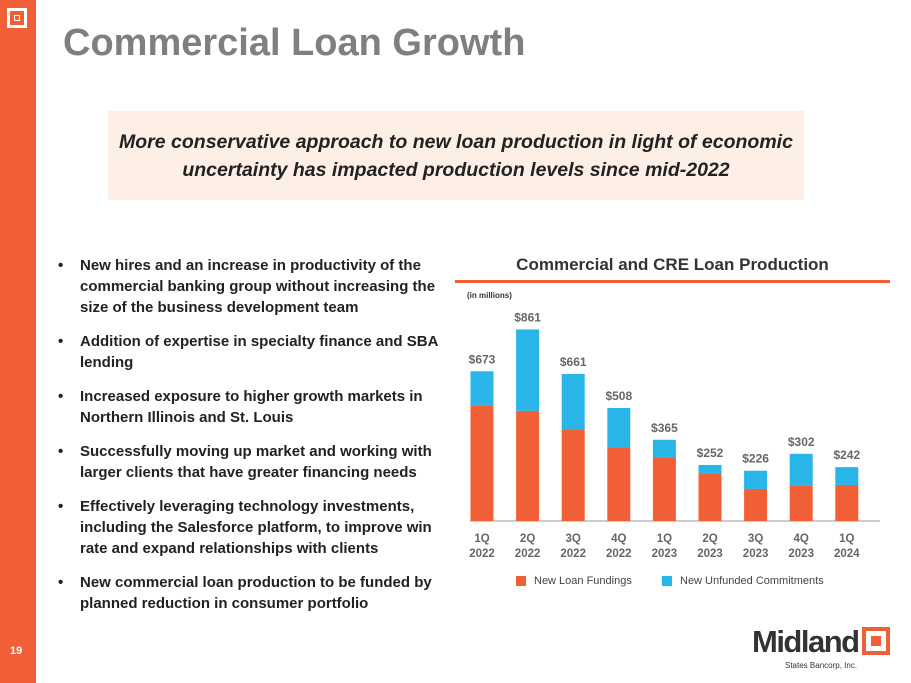  I want to click on x-tick-label: 2024, so click(847, 554).